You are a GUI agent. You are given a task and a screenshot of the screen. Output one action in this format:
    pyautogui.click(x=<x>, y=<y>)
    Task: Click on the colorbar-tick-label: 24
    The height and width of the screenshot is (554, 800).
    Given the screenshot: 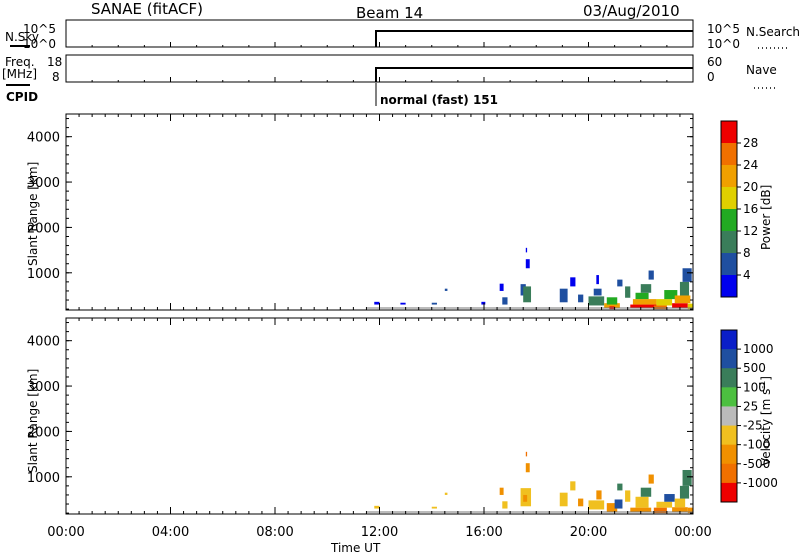 What is the action you would take?
    pyautogui.click(x=750, y=165)
    